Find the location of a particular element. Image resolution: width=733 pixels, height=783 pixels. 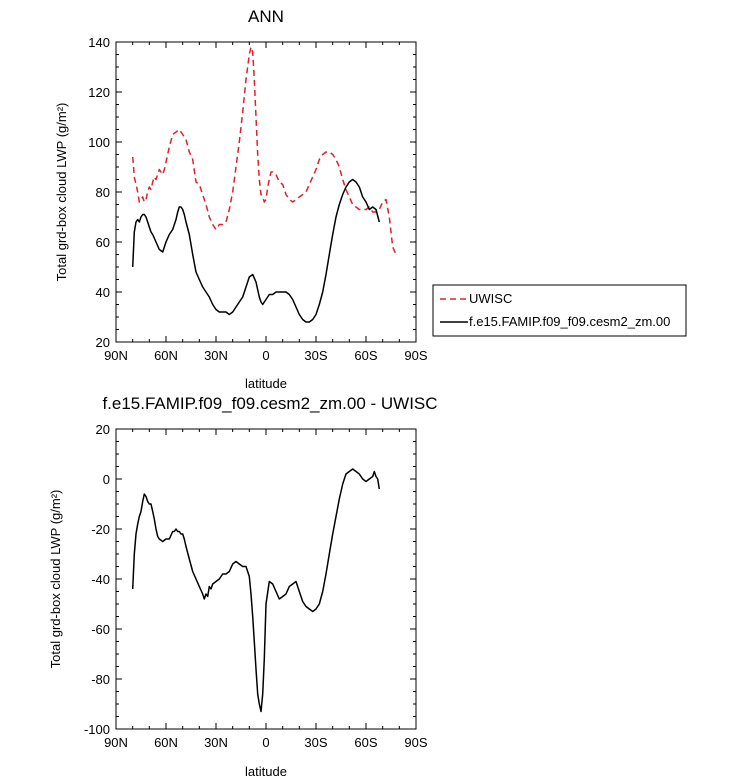

bottom-y-tick-label: 20 is located at coordinates (103, 429).